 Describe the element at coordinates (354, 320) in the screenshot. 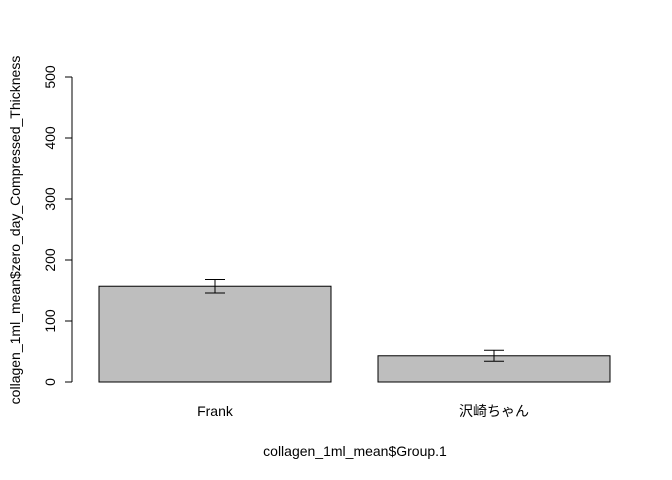

I see `error-bars` at that location.